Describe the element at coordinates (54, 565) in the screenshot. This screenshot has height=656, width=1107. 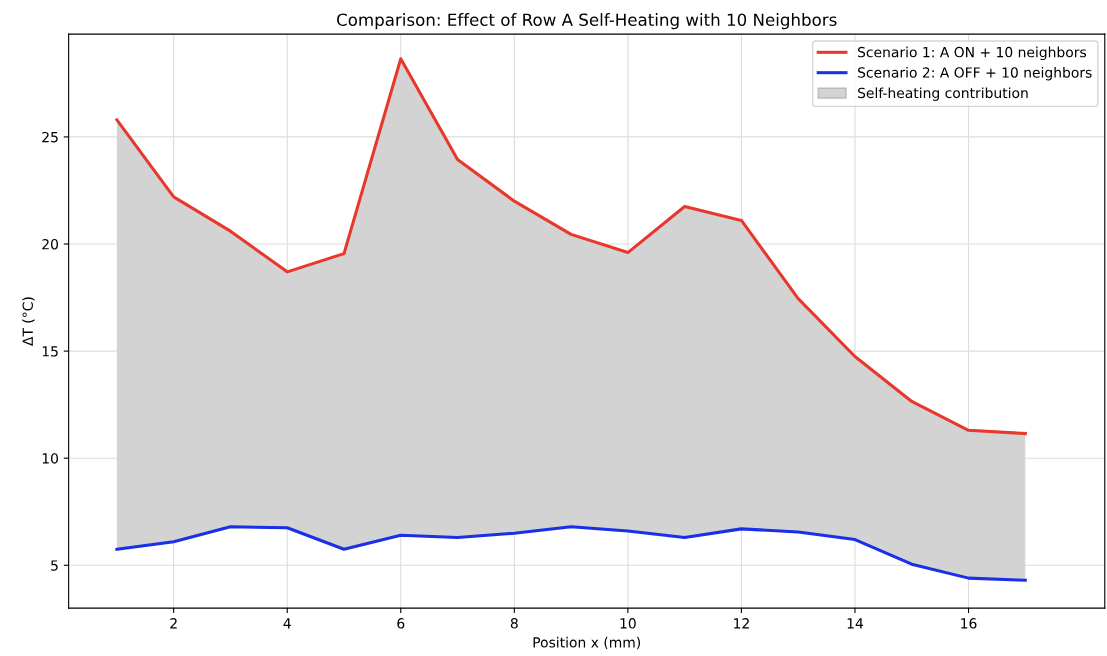
I see `y-tick-label: 5` at that location.